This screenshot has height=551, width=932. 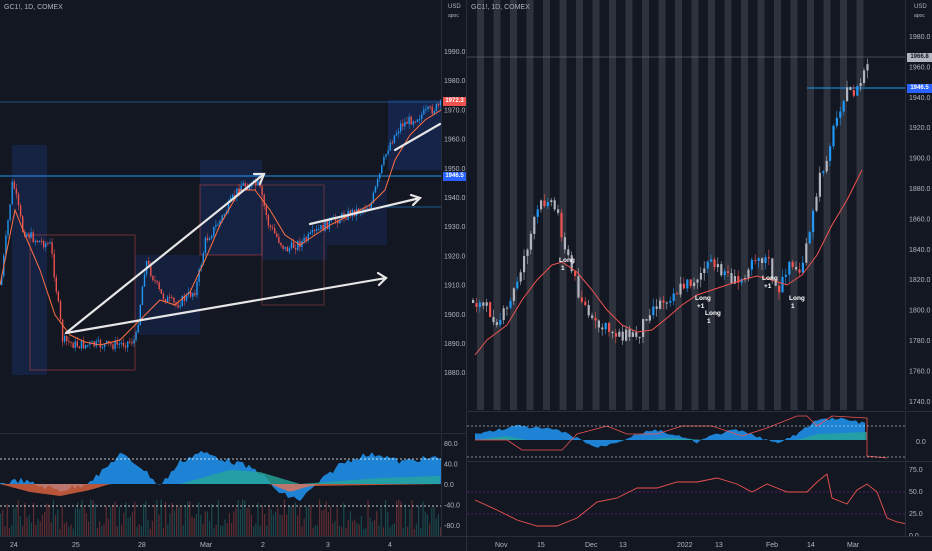 I want to click on left-osc-tick-3: -40.0, so click(x=452, y=506).